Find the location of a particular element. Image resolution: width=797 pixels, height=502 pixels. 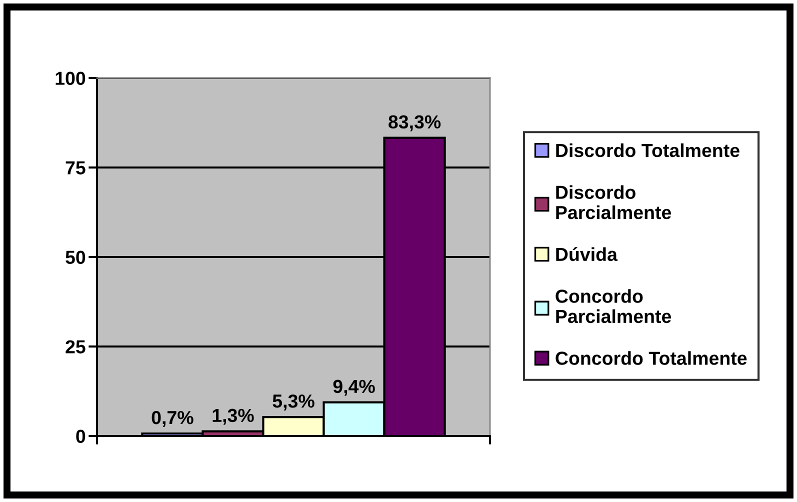

legend-label: Concordo Totalmente is located at coordinates (651, 358).